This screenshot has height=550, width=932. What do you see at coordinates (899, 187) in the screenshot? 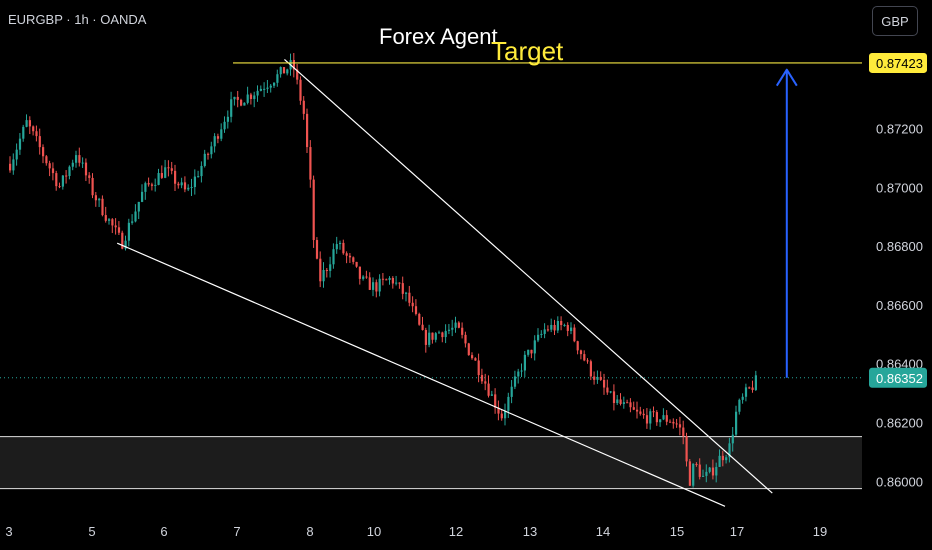
I see `price-tick-label: 0.87000` at bounding box center [899, 187].